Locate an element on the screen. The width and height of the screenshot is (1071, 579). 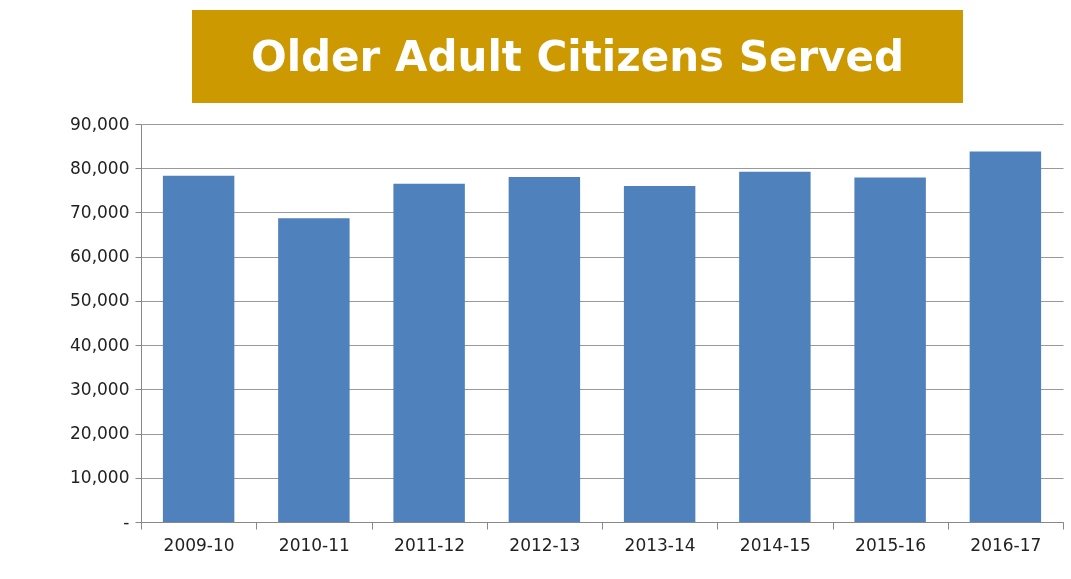
y-tick-label: 70,000 is located at coordinates (100, 211).